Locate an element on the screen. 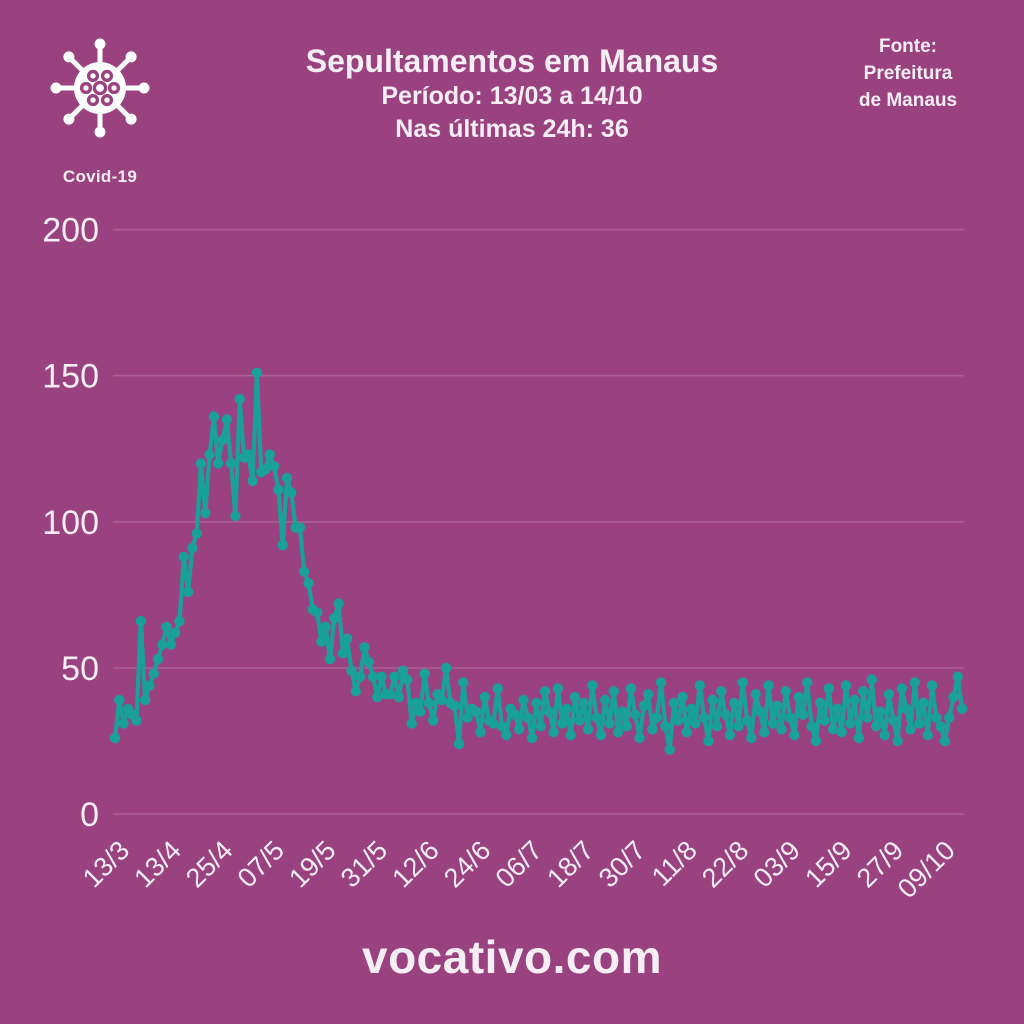  x-tick-label: 15/9 is located at coordinates (828, 864).